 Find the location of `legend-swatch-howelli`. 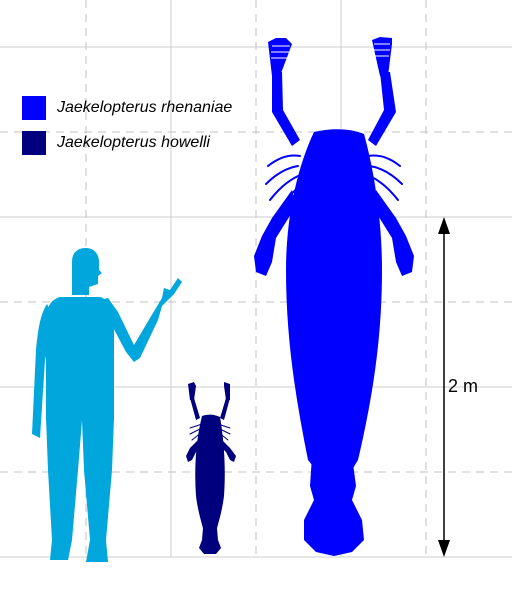

legend-swatch-howelli is located at coordinates (34, 143).